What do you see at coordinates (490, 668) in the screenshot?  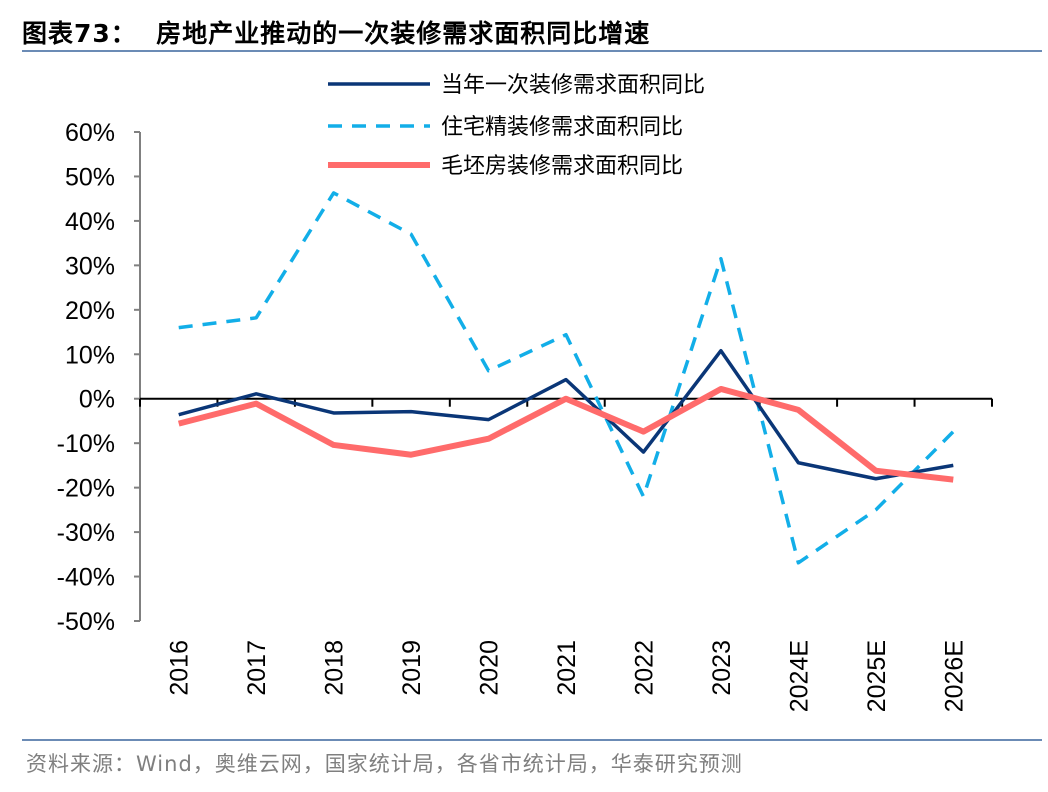 I see `x-tick-label: 2020` at bounding box center [490, 668].